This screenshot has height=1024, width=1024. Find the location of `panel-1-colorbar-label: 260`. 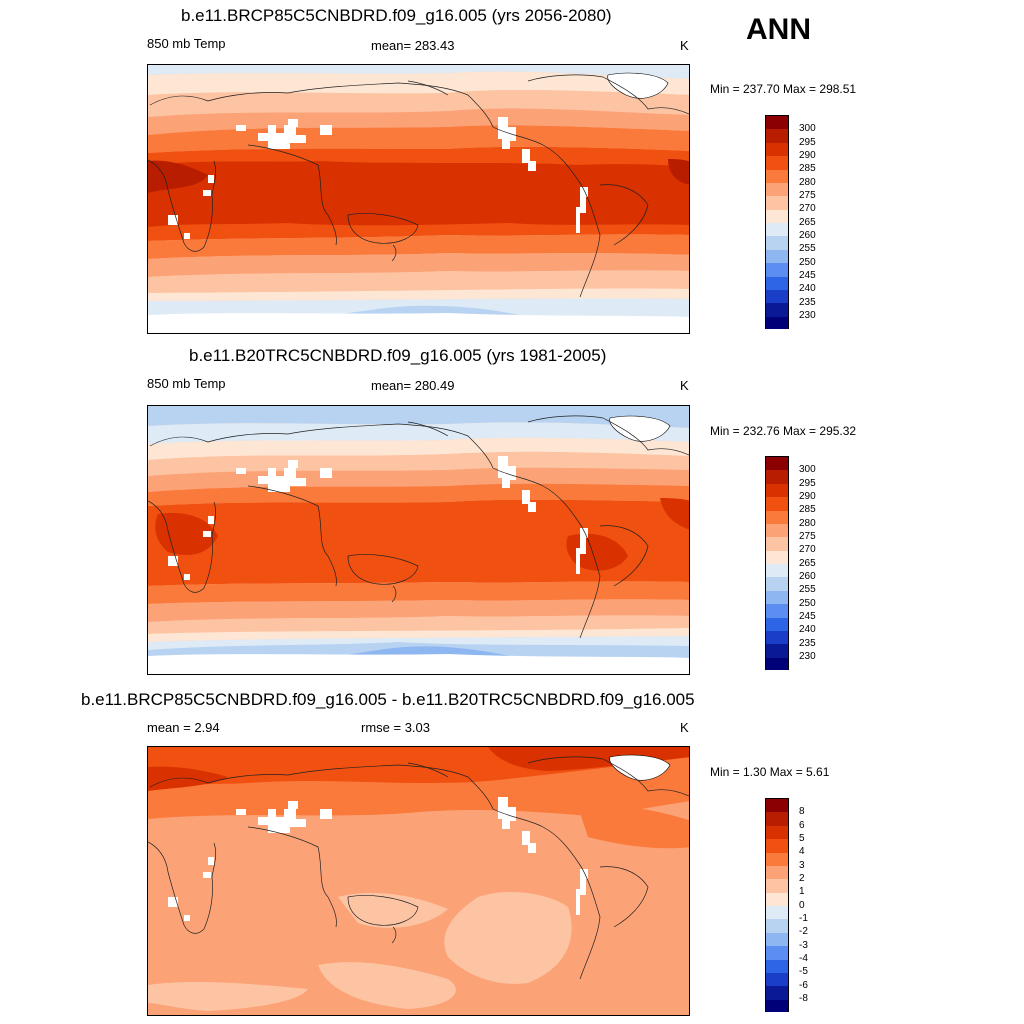

panel-1-colorbar-label: 260 is located at coordinates (807, 235).